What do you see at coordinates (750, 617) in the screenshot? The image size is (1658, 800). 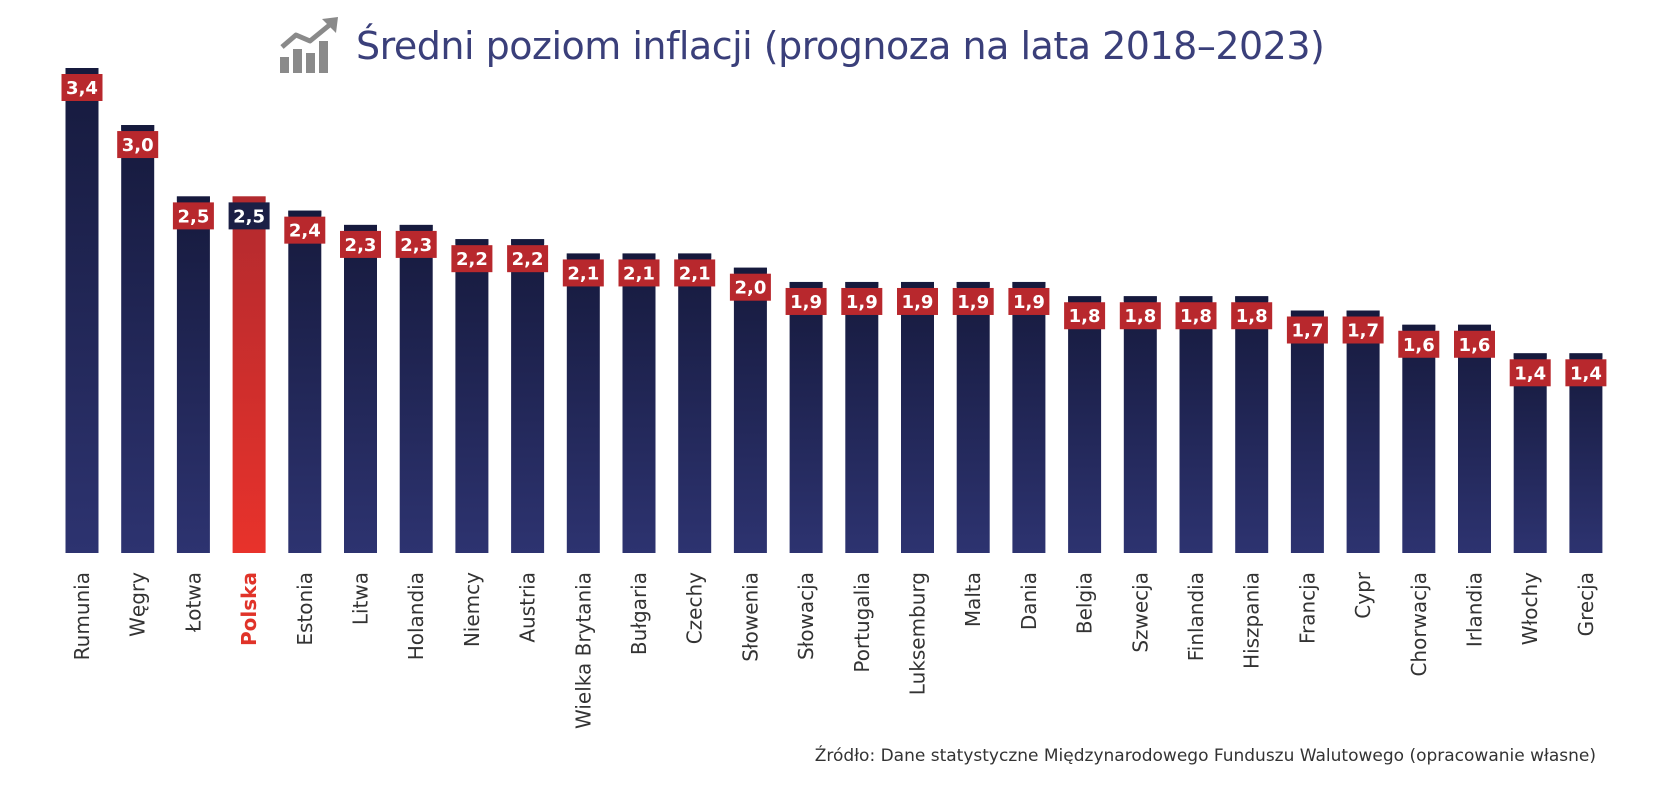 I see `category-label-12: Słowenia` at bounding box center [750, 617].